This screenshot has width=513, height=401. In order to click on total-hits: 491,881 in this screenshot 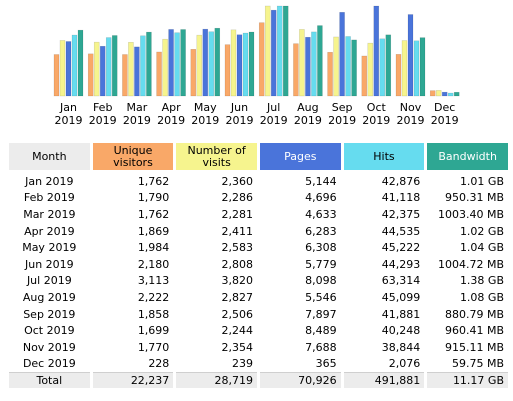, I will do `click(384, 380)`.